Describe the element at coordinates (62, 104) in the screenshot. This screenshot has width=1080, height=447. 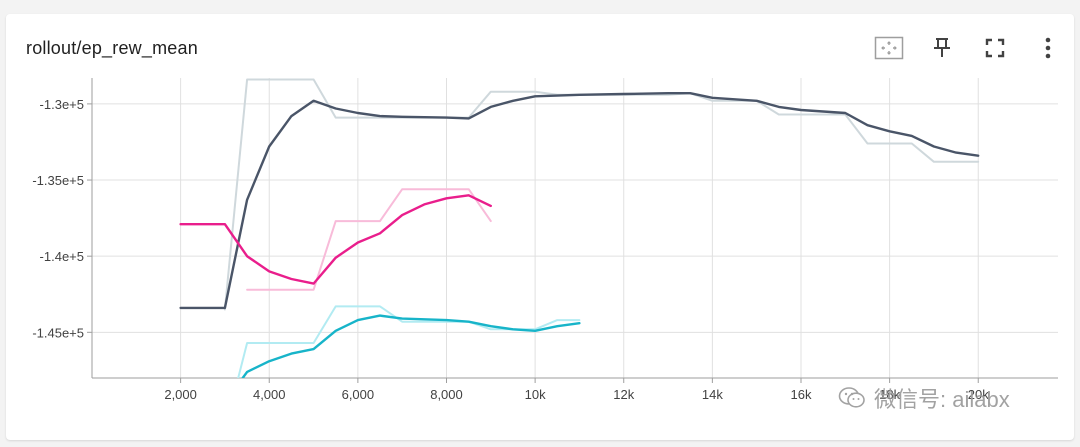
I see `y-tick-label: -1.3e+5` at that location.